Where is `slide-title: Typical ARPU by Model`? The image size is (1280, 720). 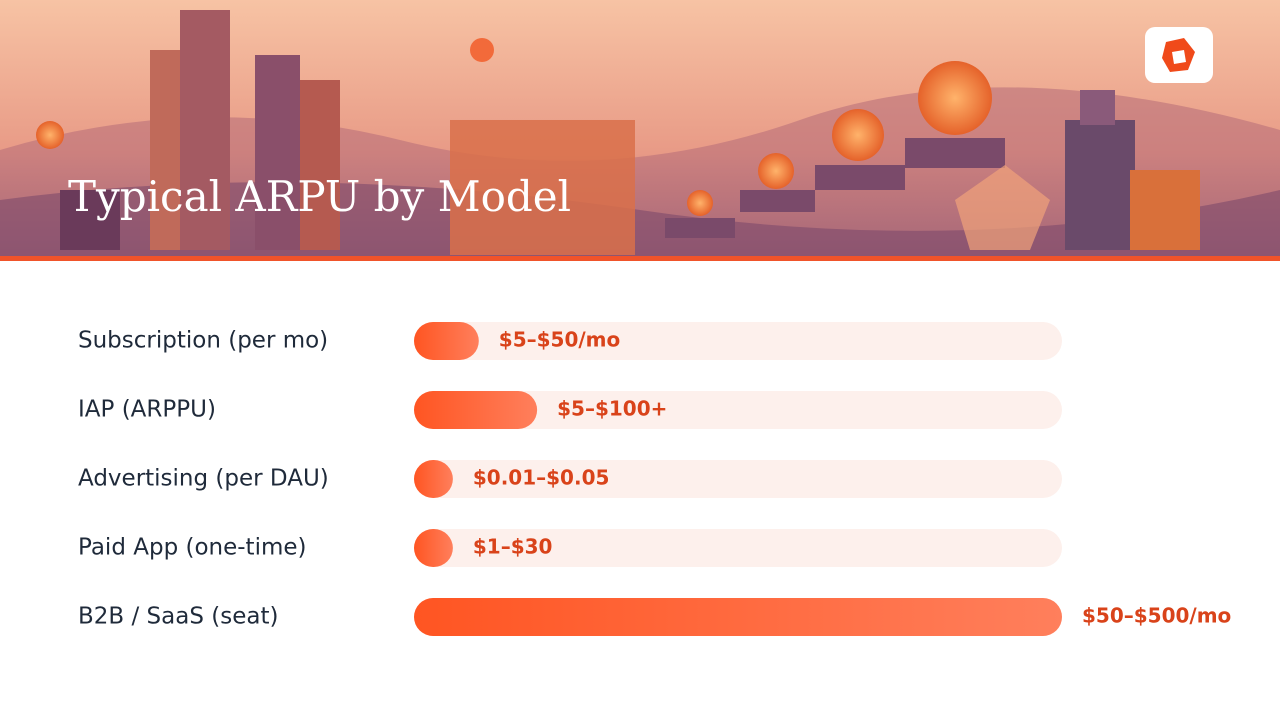 slide-title: Typical ARPU by Model is located at coordinates (319, 196).